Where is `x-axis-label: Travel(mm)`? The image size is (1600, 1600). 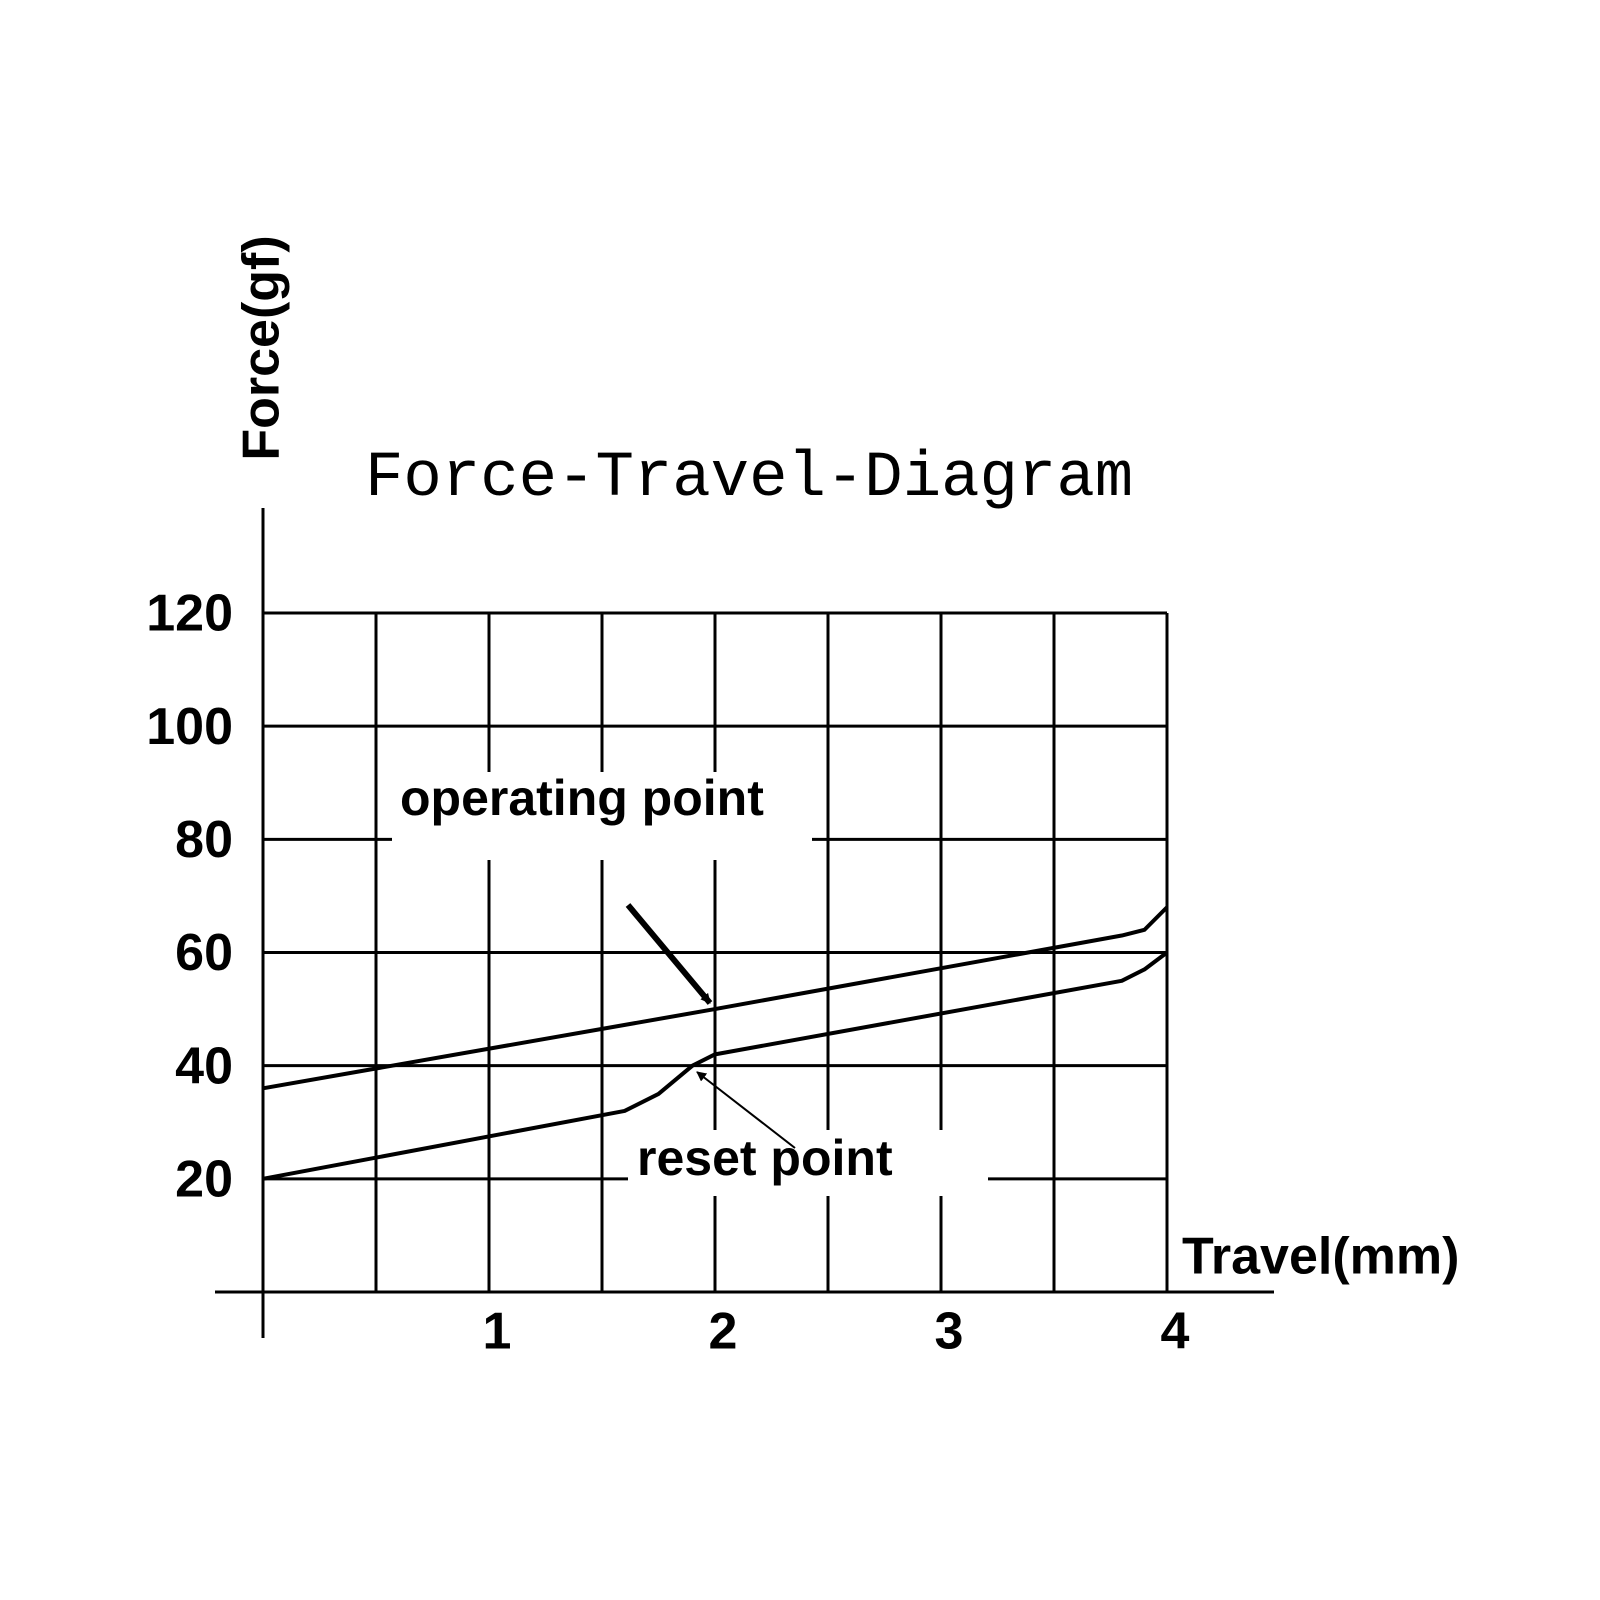
x-axis-label: Travel(mm) is located at coordinates (1320, 1257).